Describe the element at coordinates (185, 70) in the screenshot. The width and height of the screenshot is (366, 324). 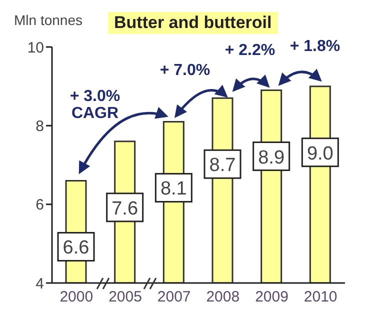
I see `annotation: + 7.0%` at that location.